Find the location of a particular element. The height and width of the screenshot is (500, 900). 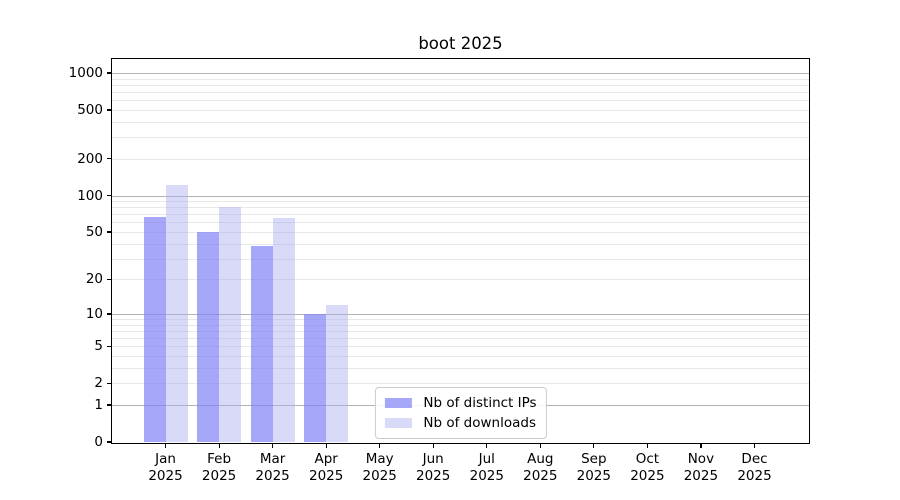

legend: Nb of distinct IPs Nb of downloads is located at coordinates (460, 413).